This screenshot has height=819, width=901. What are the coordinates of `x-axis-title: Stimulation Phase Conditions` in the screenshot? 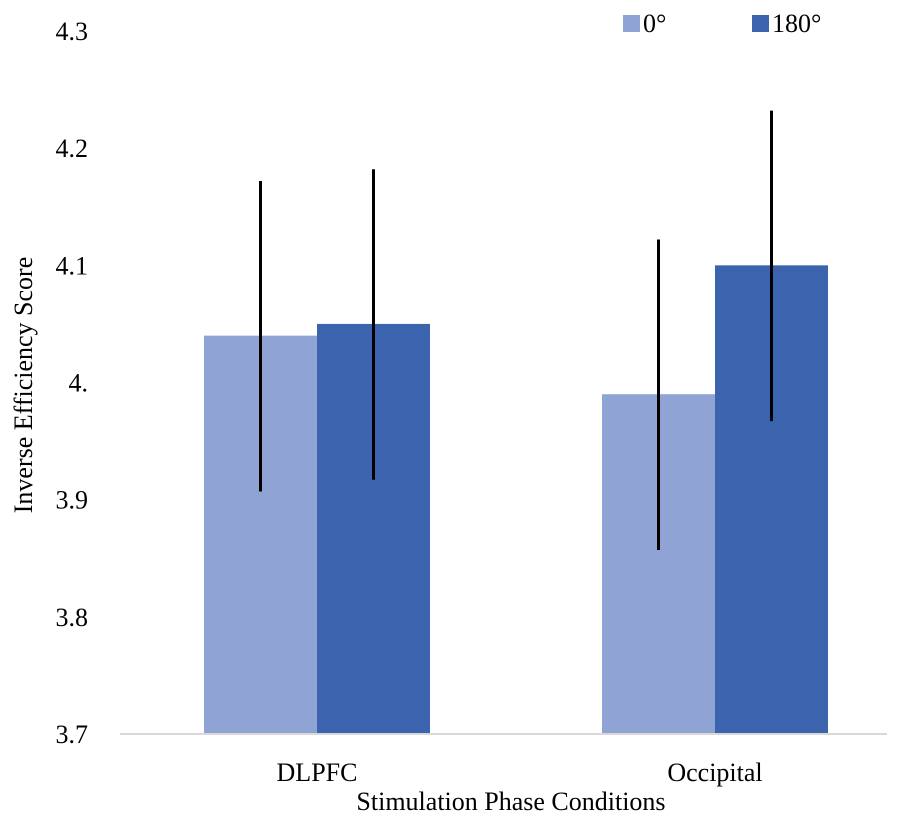 It's located at (510, 801).